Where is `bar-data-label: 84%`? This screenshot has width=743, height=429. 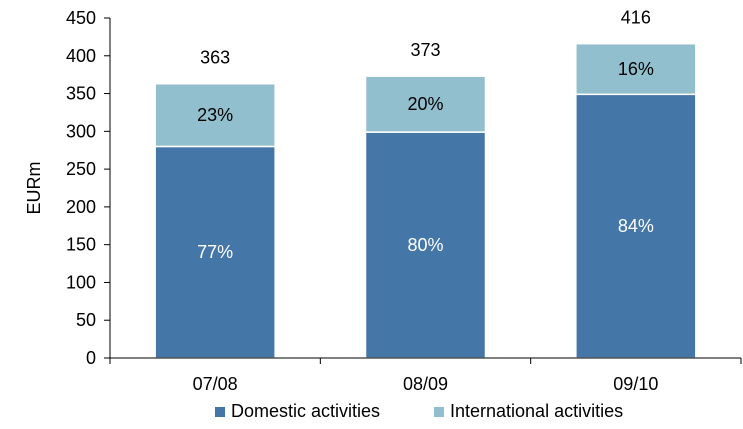 bar-data-label: 84% is located at coordinates (636, 226).